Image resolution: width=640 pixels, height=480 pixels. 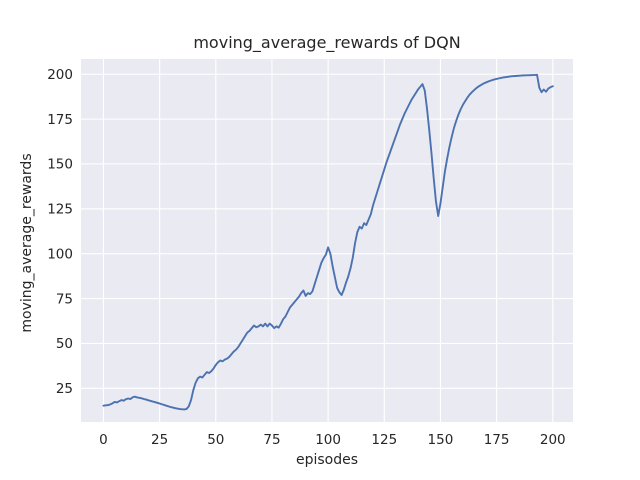 I want to click on y-tick-label: 125, so click(x=60, y=210).